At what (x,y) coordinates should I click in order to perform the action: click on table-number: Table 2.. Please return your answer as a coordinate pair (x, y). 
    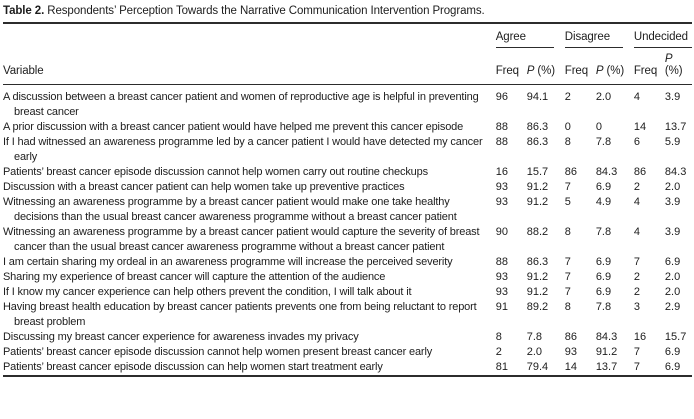
    Looking at the image, I should click on (24, 11).